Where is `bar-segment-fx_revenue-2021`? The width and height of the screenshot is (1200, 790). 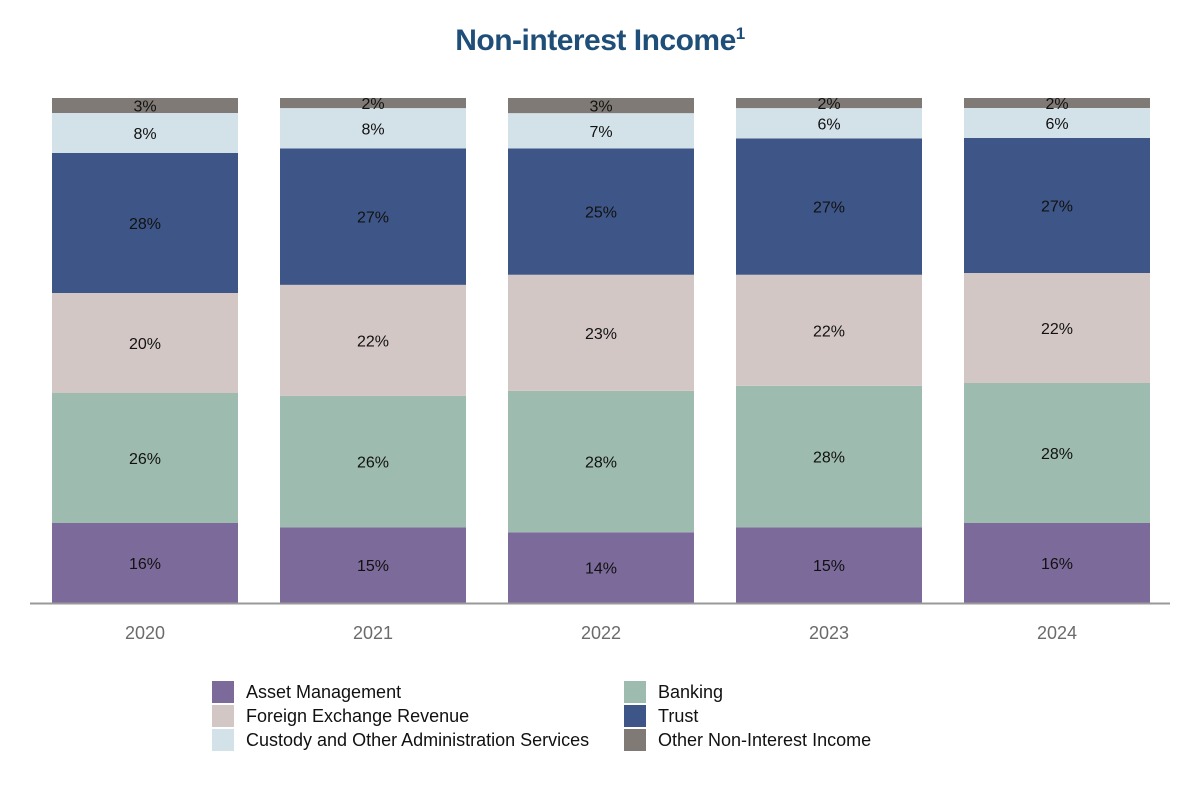 bar-segment-fx_revenue-2021 is located at coordinates (373, 340).